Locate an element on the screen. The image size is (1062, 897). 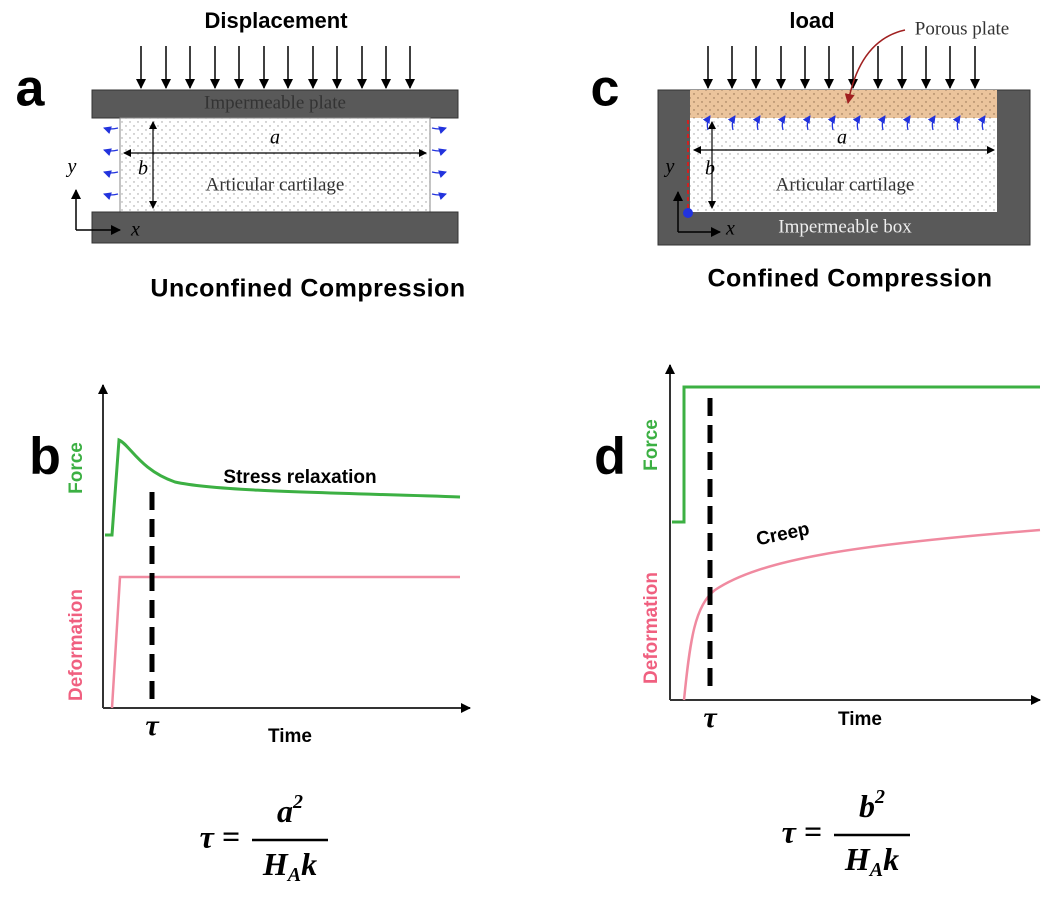
origin-dot is located at coordinates (688, 213).